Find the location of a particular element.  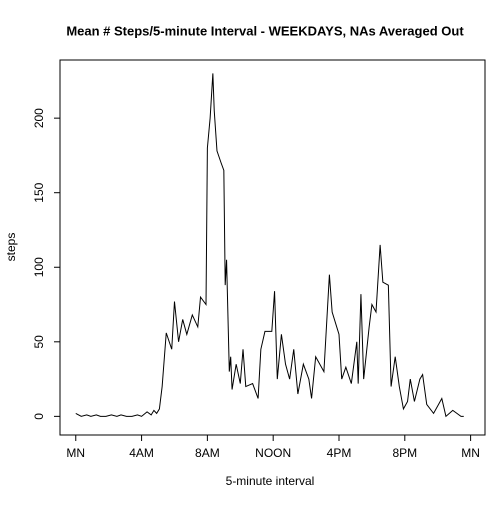

y-tick-label: 150 is located at coordinates (39, 192).